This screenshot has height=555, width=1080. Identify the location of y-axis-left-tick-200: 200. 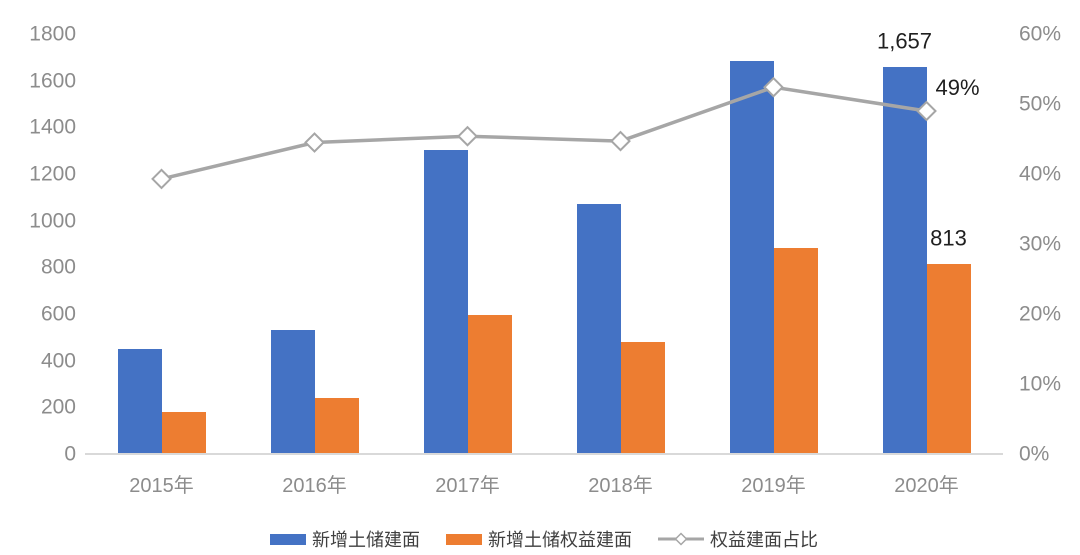
(58, 407).